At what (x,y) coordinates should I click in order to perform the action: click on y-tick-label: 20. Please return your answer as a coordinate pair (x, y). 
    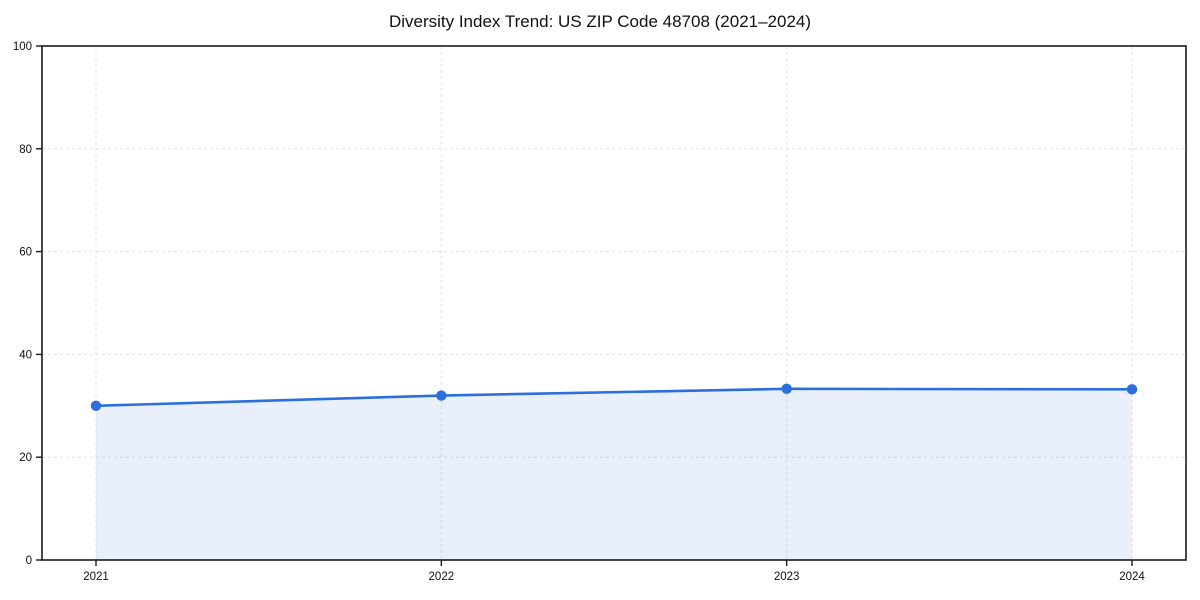
    Looking at the image, I should click on (25, 458).